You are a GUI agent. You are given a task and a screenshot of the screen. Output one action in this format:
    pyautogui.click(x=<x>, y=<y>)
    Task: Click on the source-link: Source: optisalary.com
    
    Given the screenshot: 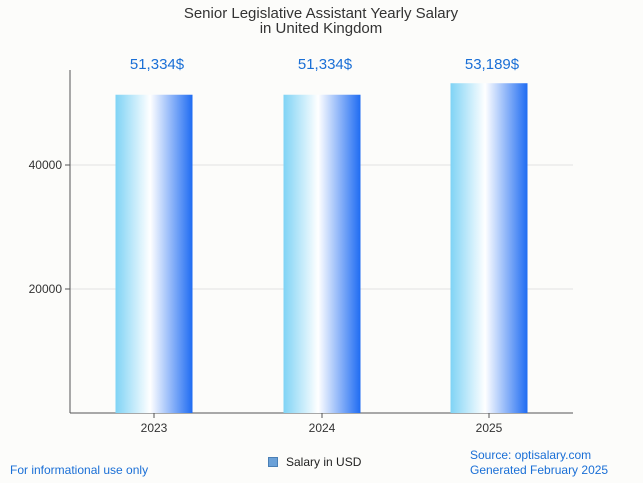 What is the action you would take?
    pyautogui.click(x=531, y=455)
    